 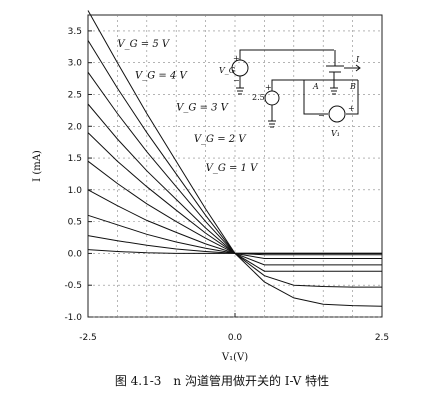 I want to click on x-tick-label: 0.0, so click(x=235, y=338).